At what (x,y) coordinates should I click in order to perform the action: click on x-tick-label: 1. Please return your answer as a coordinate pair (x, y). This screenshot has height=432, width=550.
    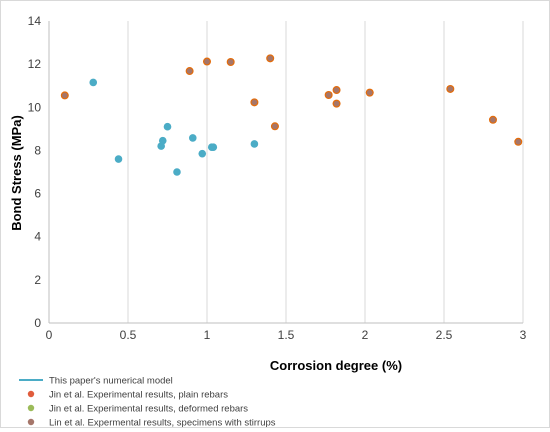
    Looking at the image, I should click on (207, 335).